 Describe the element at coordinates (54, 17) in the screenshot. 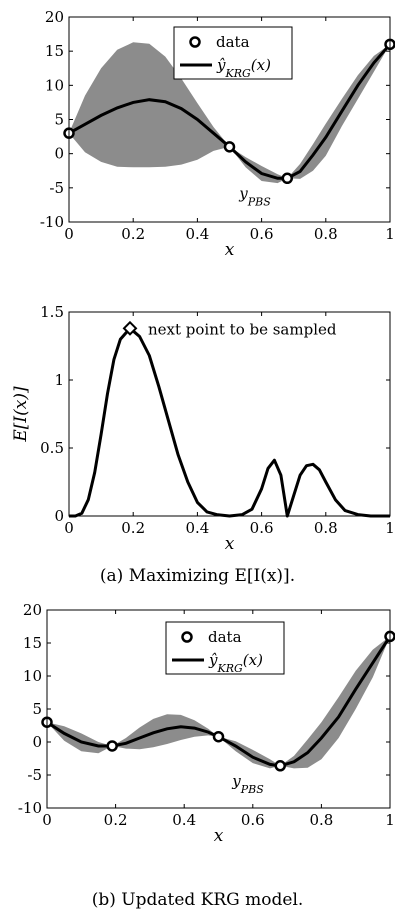

I see `y-tick-label-0-6: 20` at that location.